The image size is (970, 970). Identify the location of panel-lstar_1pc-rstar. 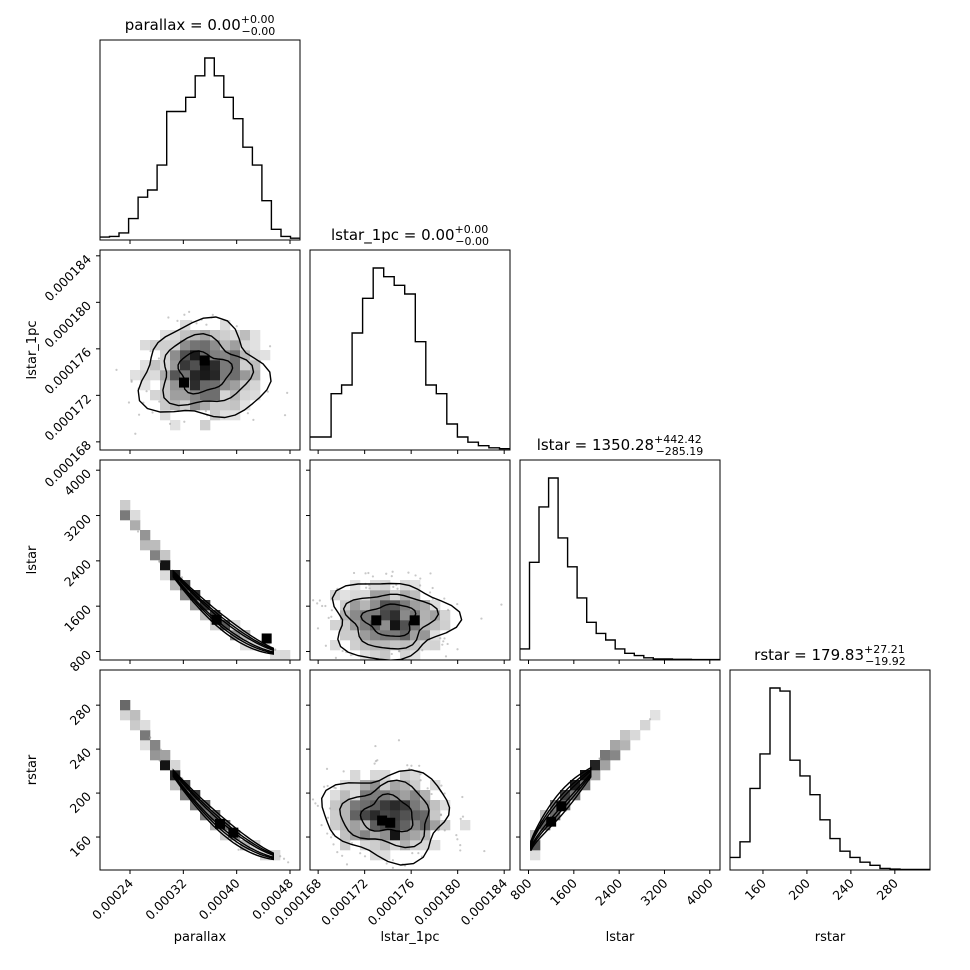
(398, 804).